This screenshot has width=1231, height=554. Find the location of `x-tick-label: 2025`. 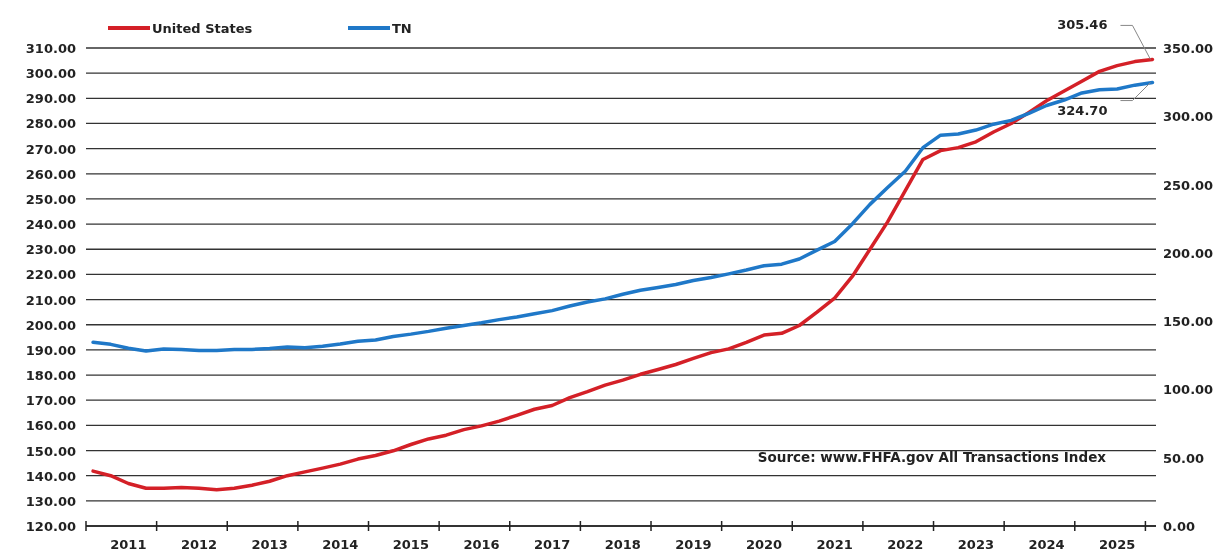

x-tick-label: 2025 is located at coordinates (1117, 544).